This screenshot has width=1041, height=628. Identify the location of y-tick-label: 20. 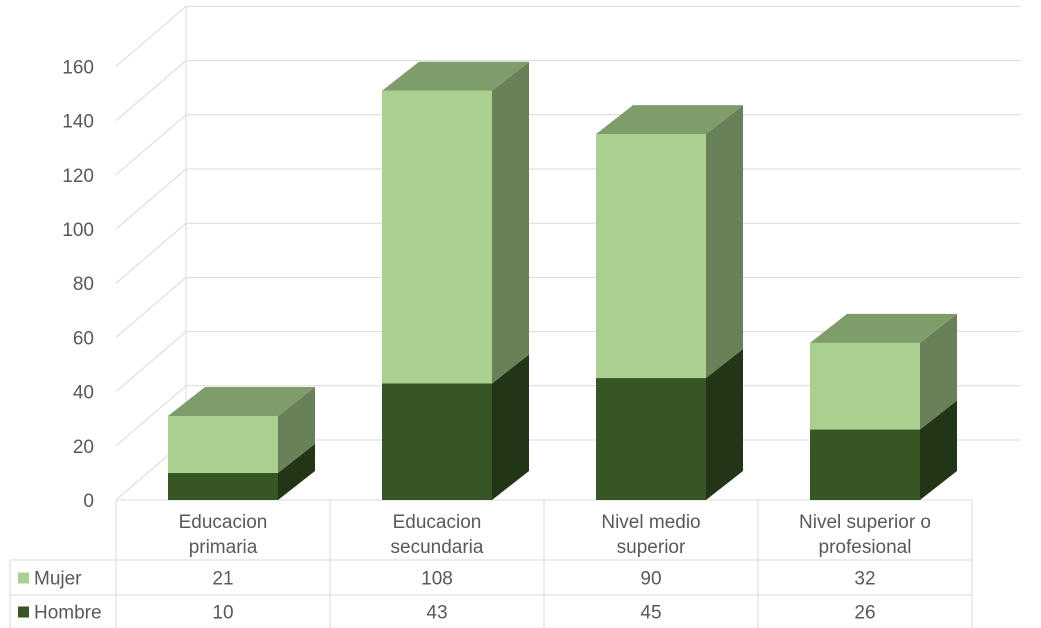
(83, 447).